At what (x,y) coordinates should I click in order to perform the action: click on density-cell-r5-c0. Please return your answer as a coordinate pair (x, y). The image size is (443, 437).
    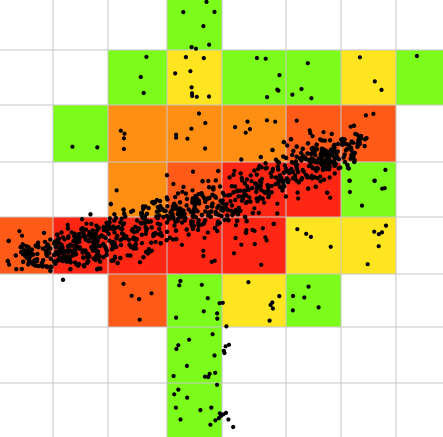
    Looking at the image, I should click on (26, 300).